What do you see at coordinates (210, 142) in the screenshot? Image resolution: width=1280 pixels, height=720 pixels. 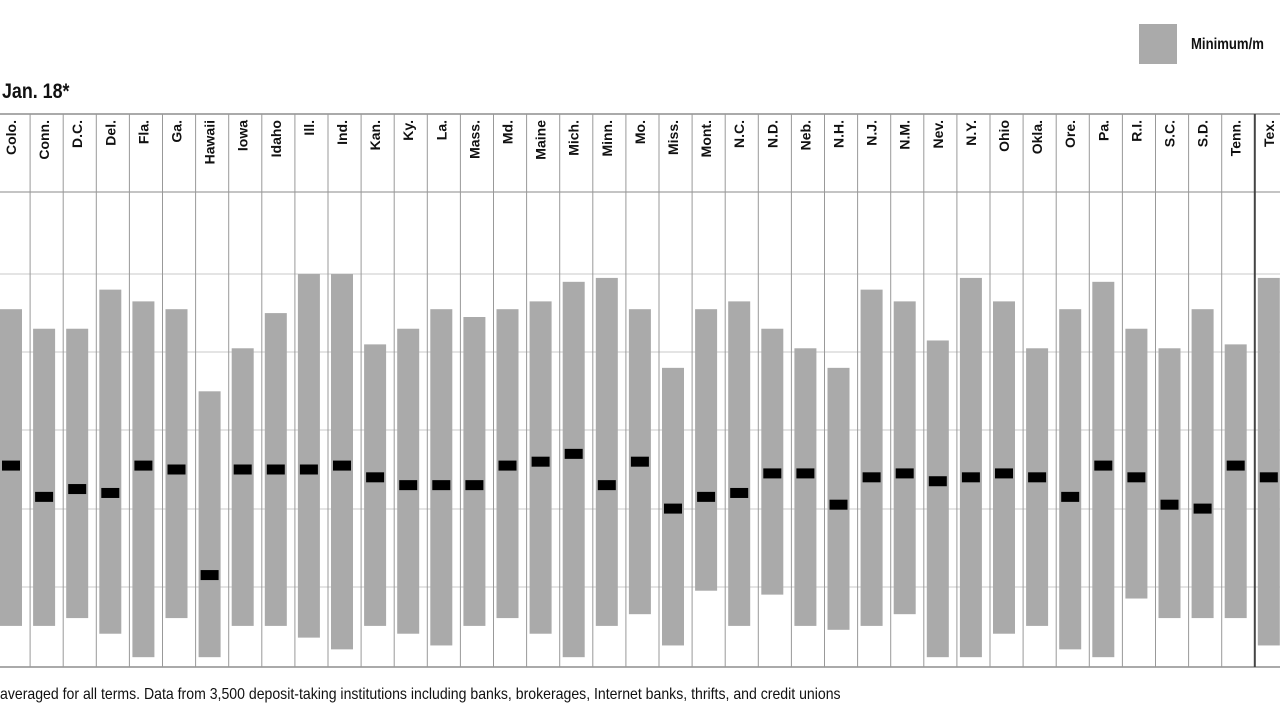 I see `category-label: Hawaii` at bounding box center [210, 142].